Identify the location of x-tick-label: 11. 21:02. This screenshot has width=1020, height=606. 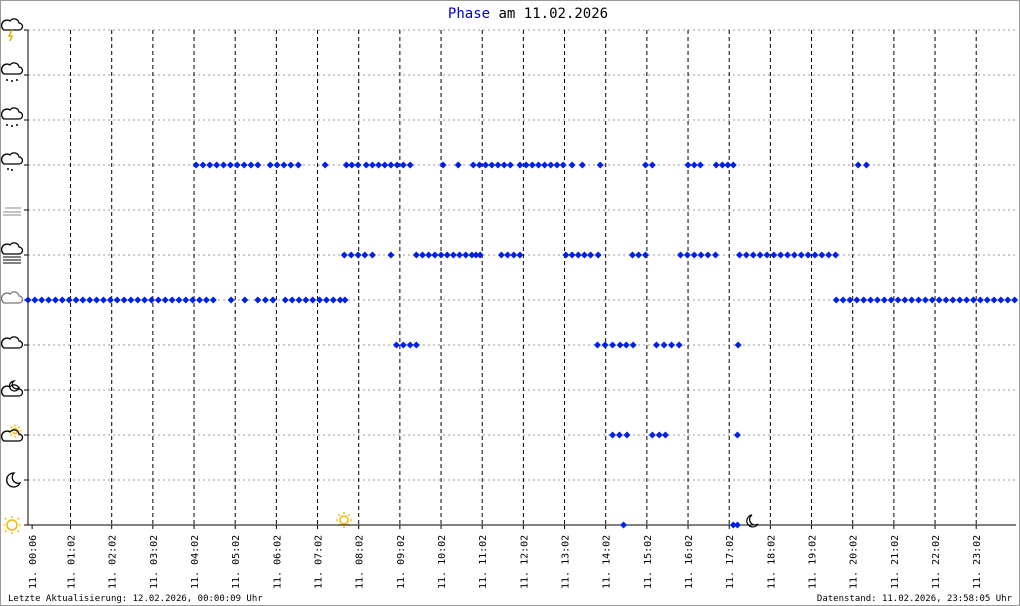
(895, 562).